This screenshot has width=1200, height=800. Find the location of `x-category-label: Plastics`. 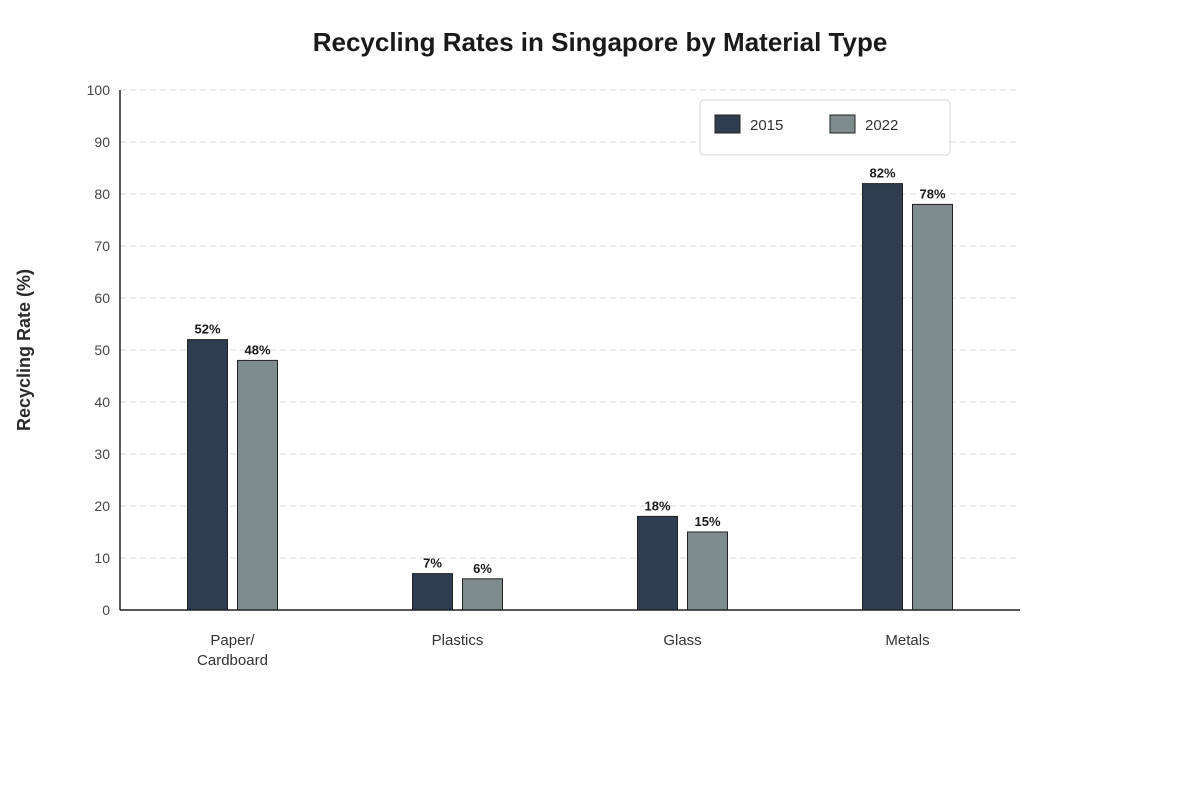

x-category-label: Plastics is located at coordinates (458, 640).